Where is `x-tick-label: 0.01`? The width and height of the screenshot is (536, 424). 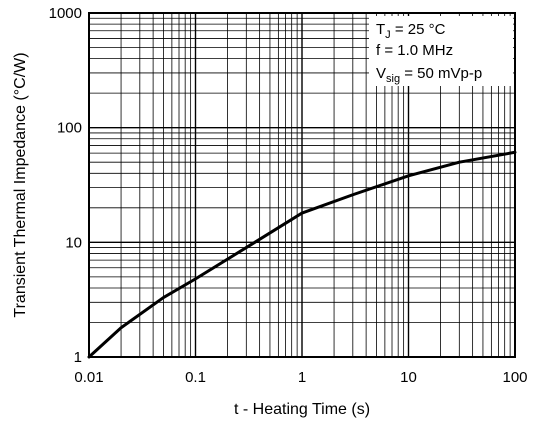 x-tick-label: 0.01 is located at coordinates (88, 377).